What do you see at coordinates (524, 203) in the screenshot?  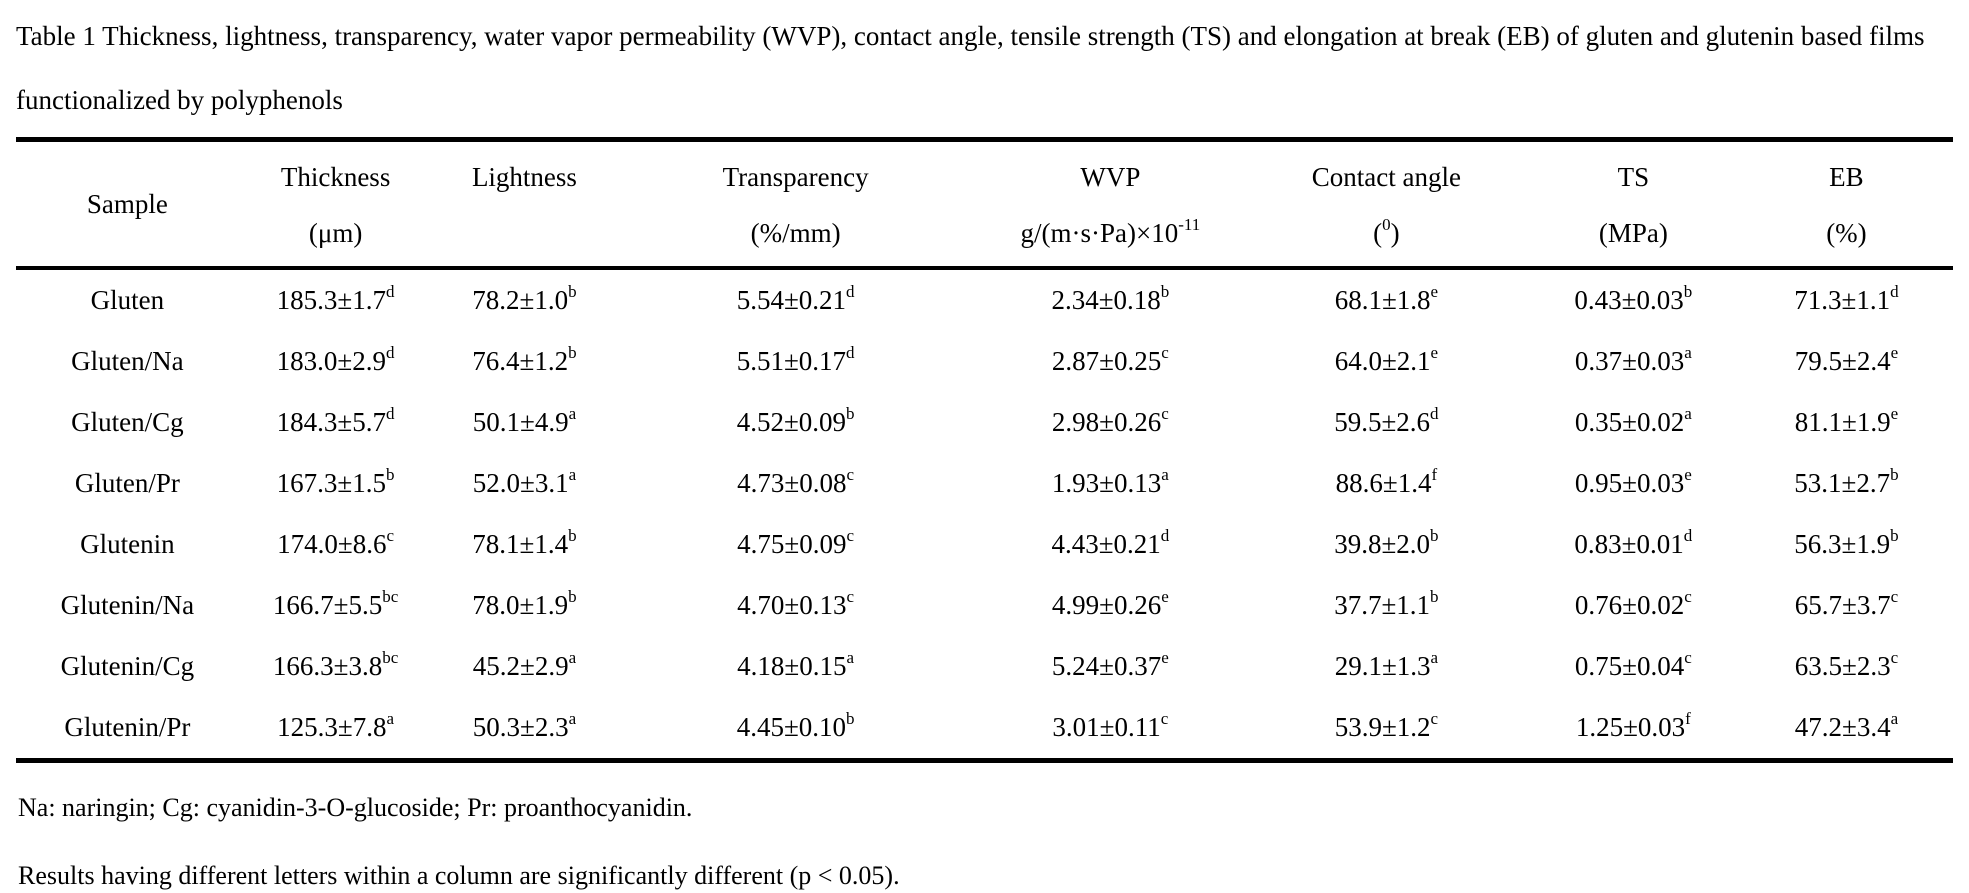 I see `column-header-lightness: Lightness` at bounding box center [524, 203].